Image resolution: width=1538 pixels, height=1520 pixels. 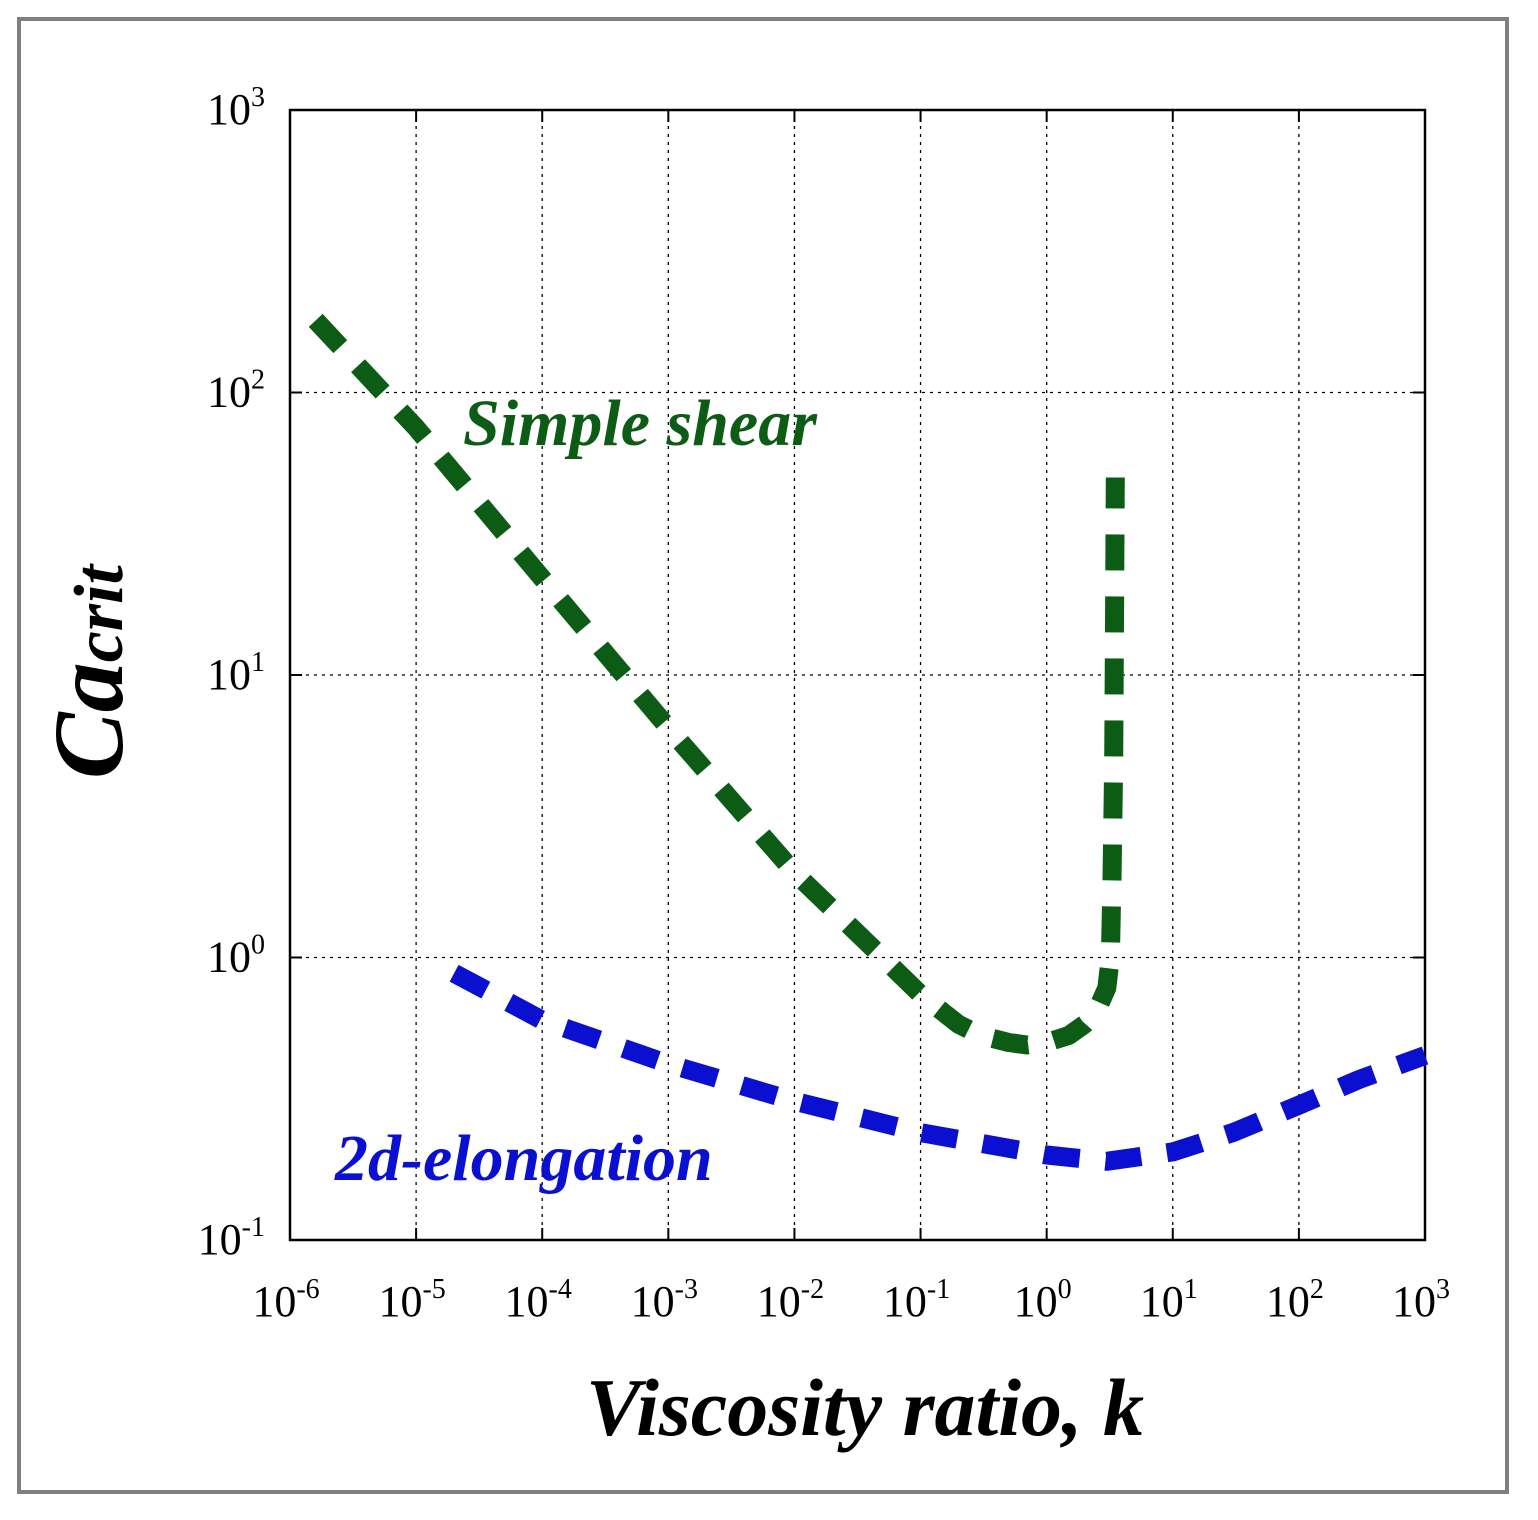 What do you see at coordinates (664, 1300) in the screenshot?
I see `x-tick-label: 10⁻³` at bounding box center [664, 1300].